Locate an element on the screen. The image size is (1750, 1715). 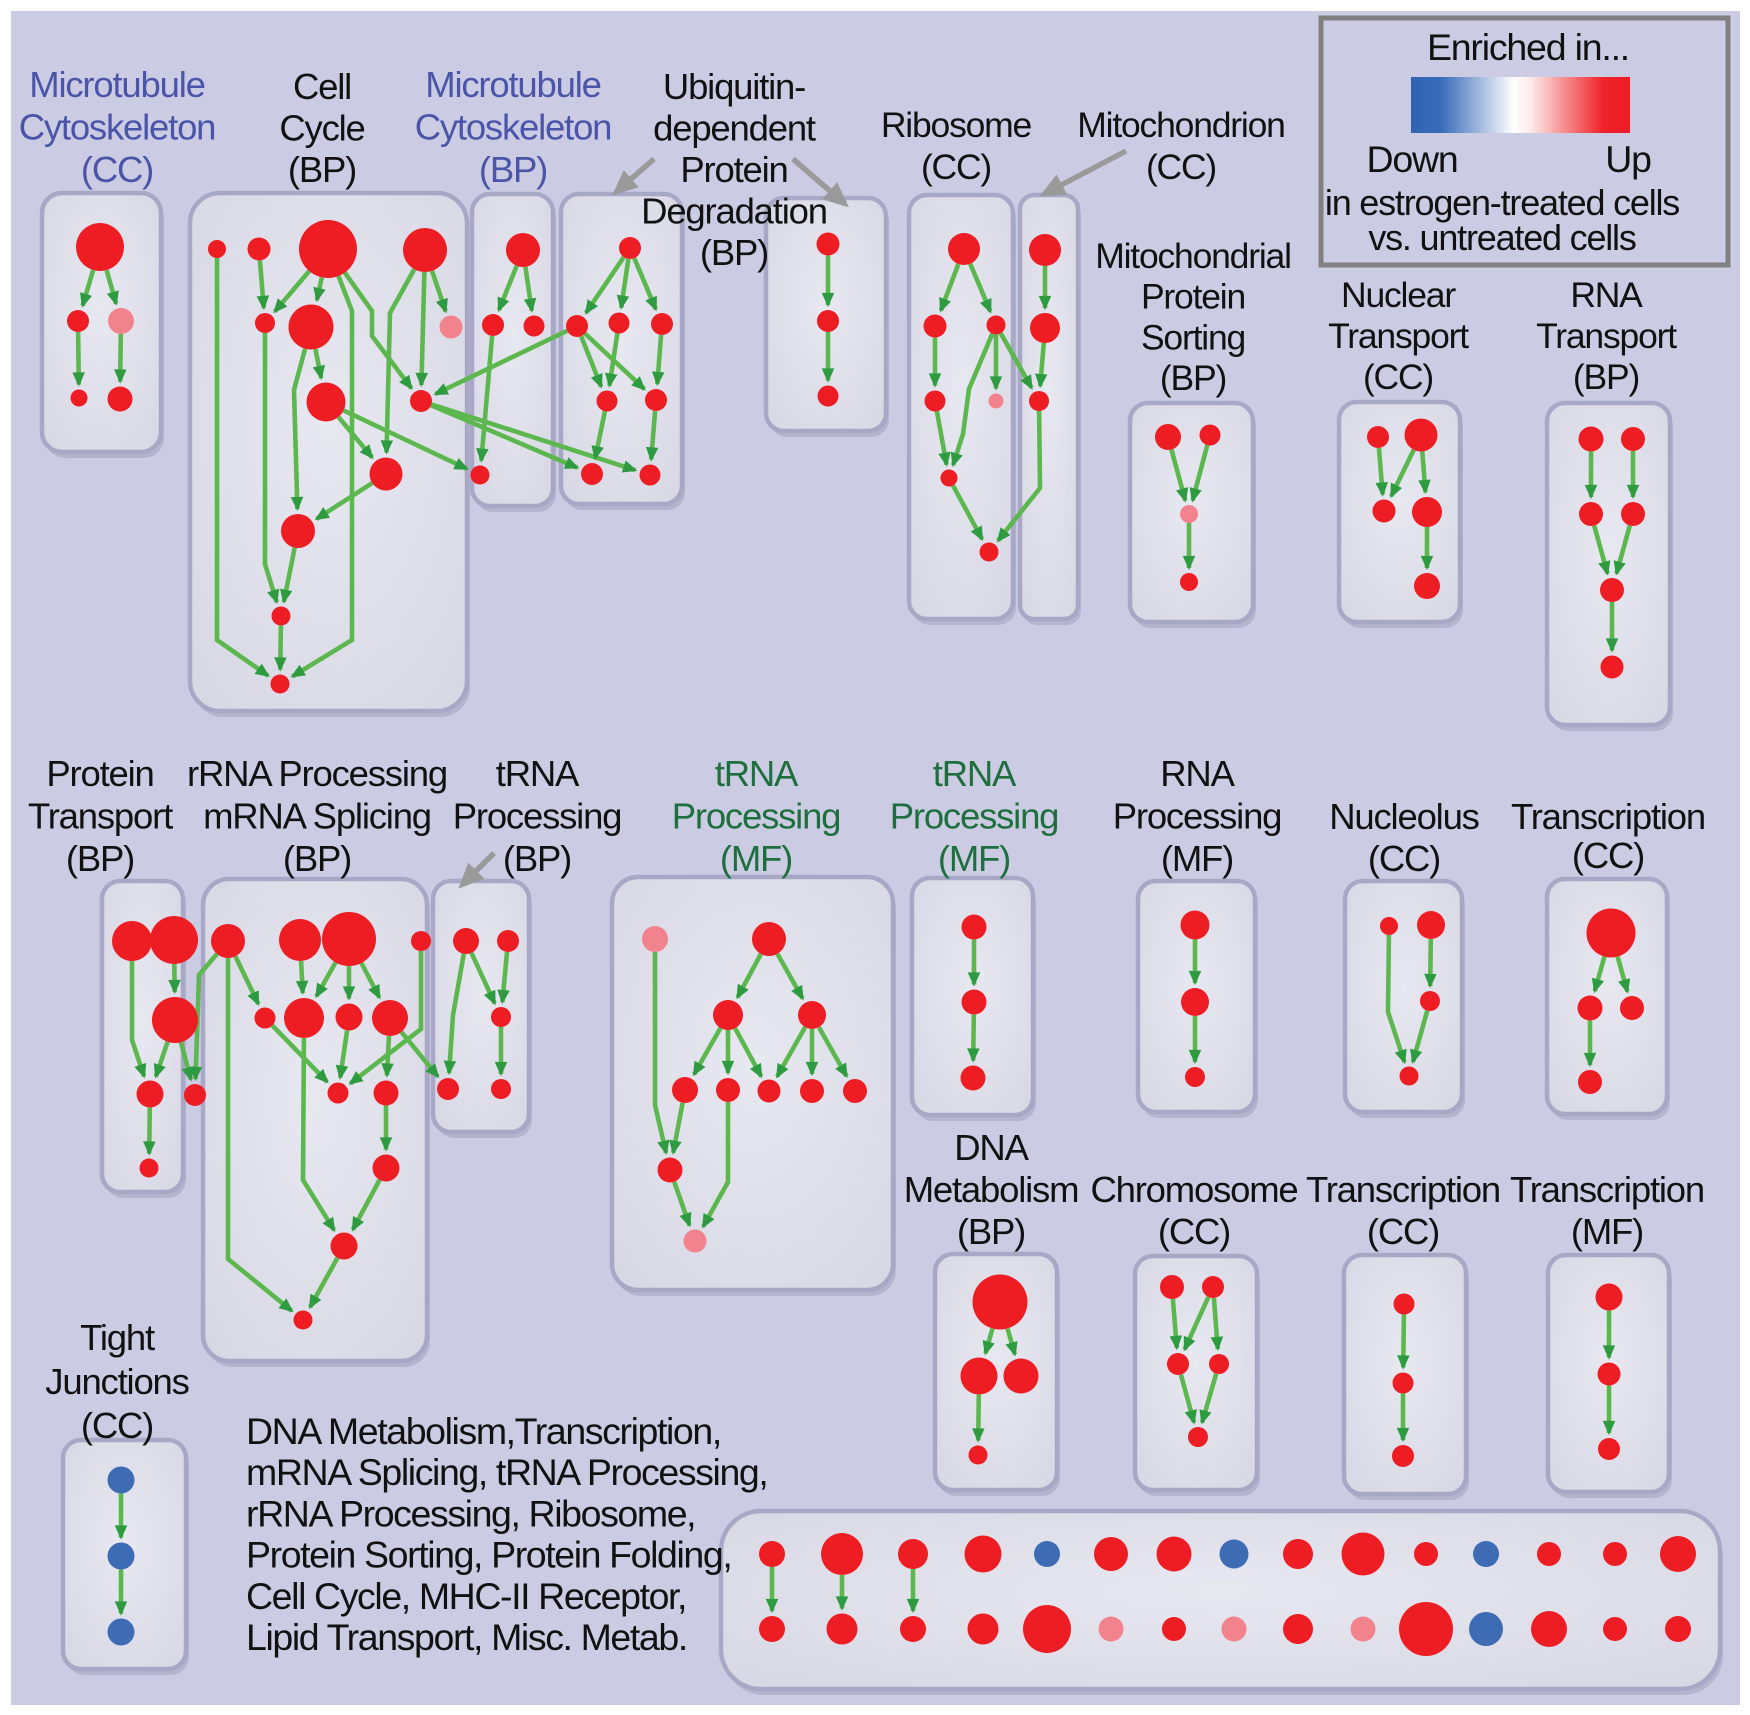
svg-text: Nucleolus is located at coordinates (1403, 816).